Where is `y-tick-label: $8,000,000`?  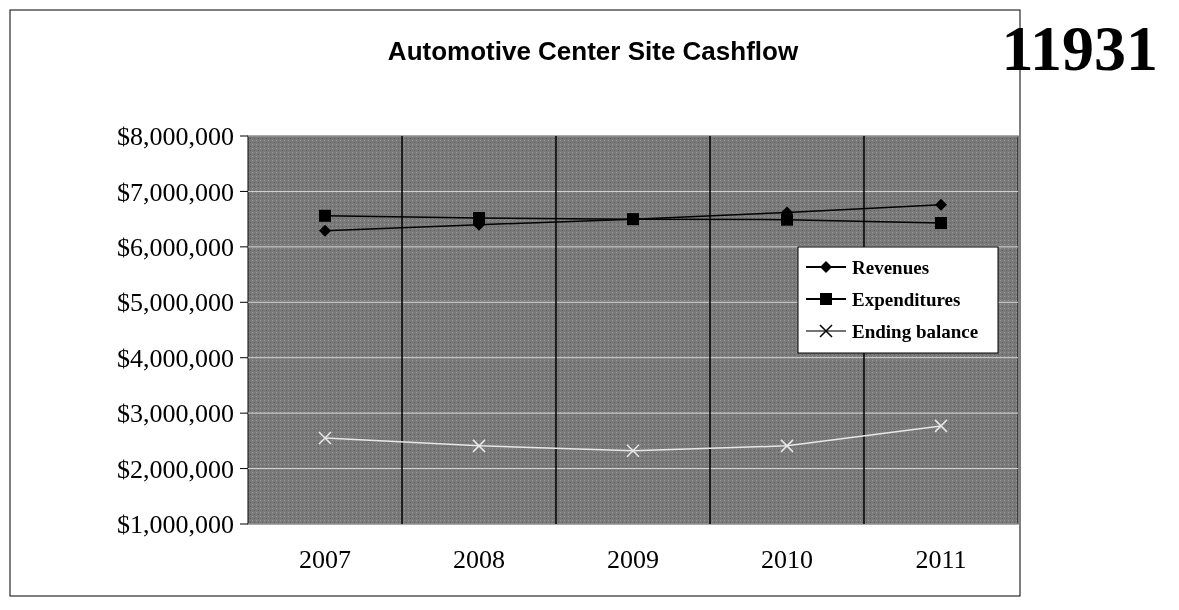 y-tick-label: $8,000,000 is located at coordinates (175, 137).